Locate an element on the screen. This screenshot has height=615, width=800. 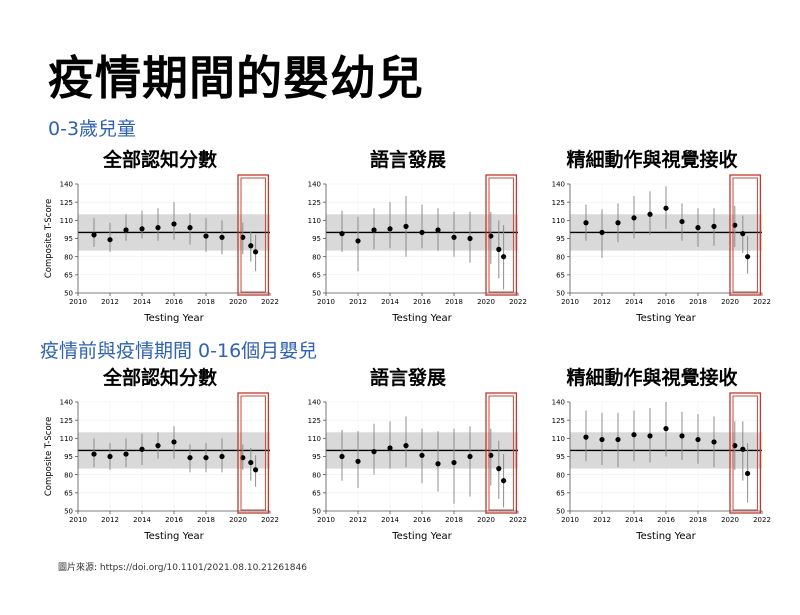
chart-title: 精細動作與視覺接收 is located at coordinates (652, 378).